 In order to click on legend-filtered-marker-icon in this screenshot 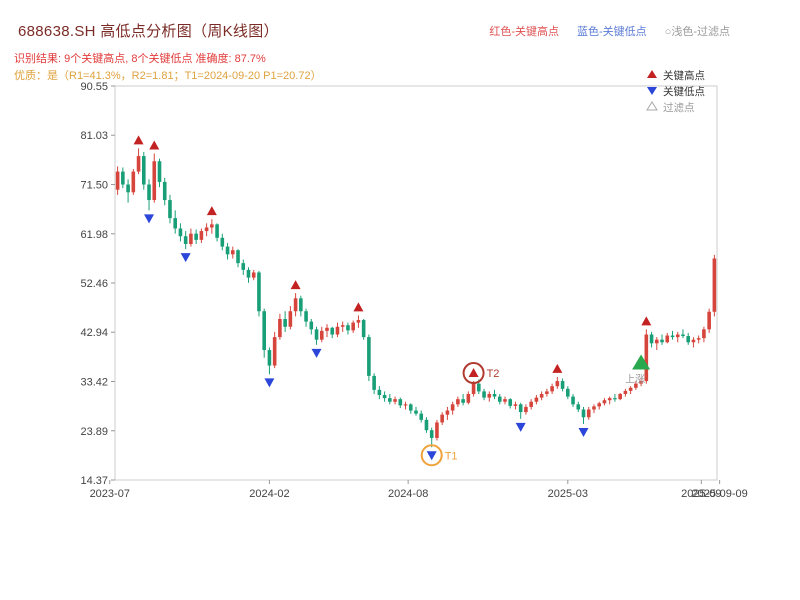, I will do `click(652, 106)`.